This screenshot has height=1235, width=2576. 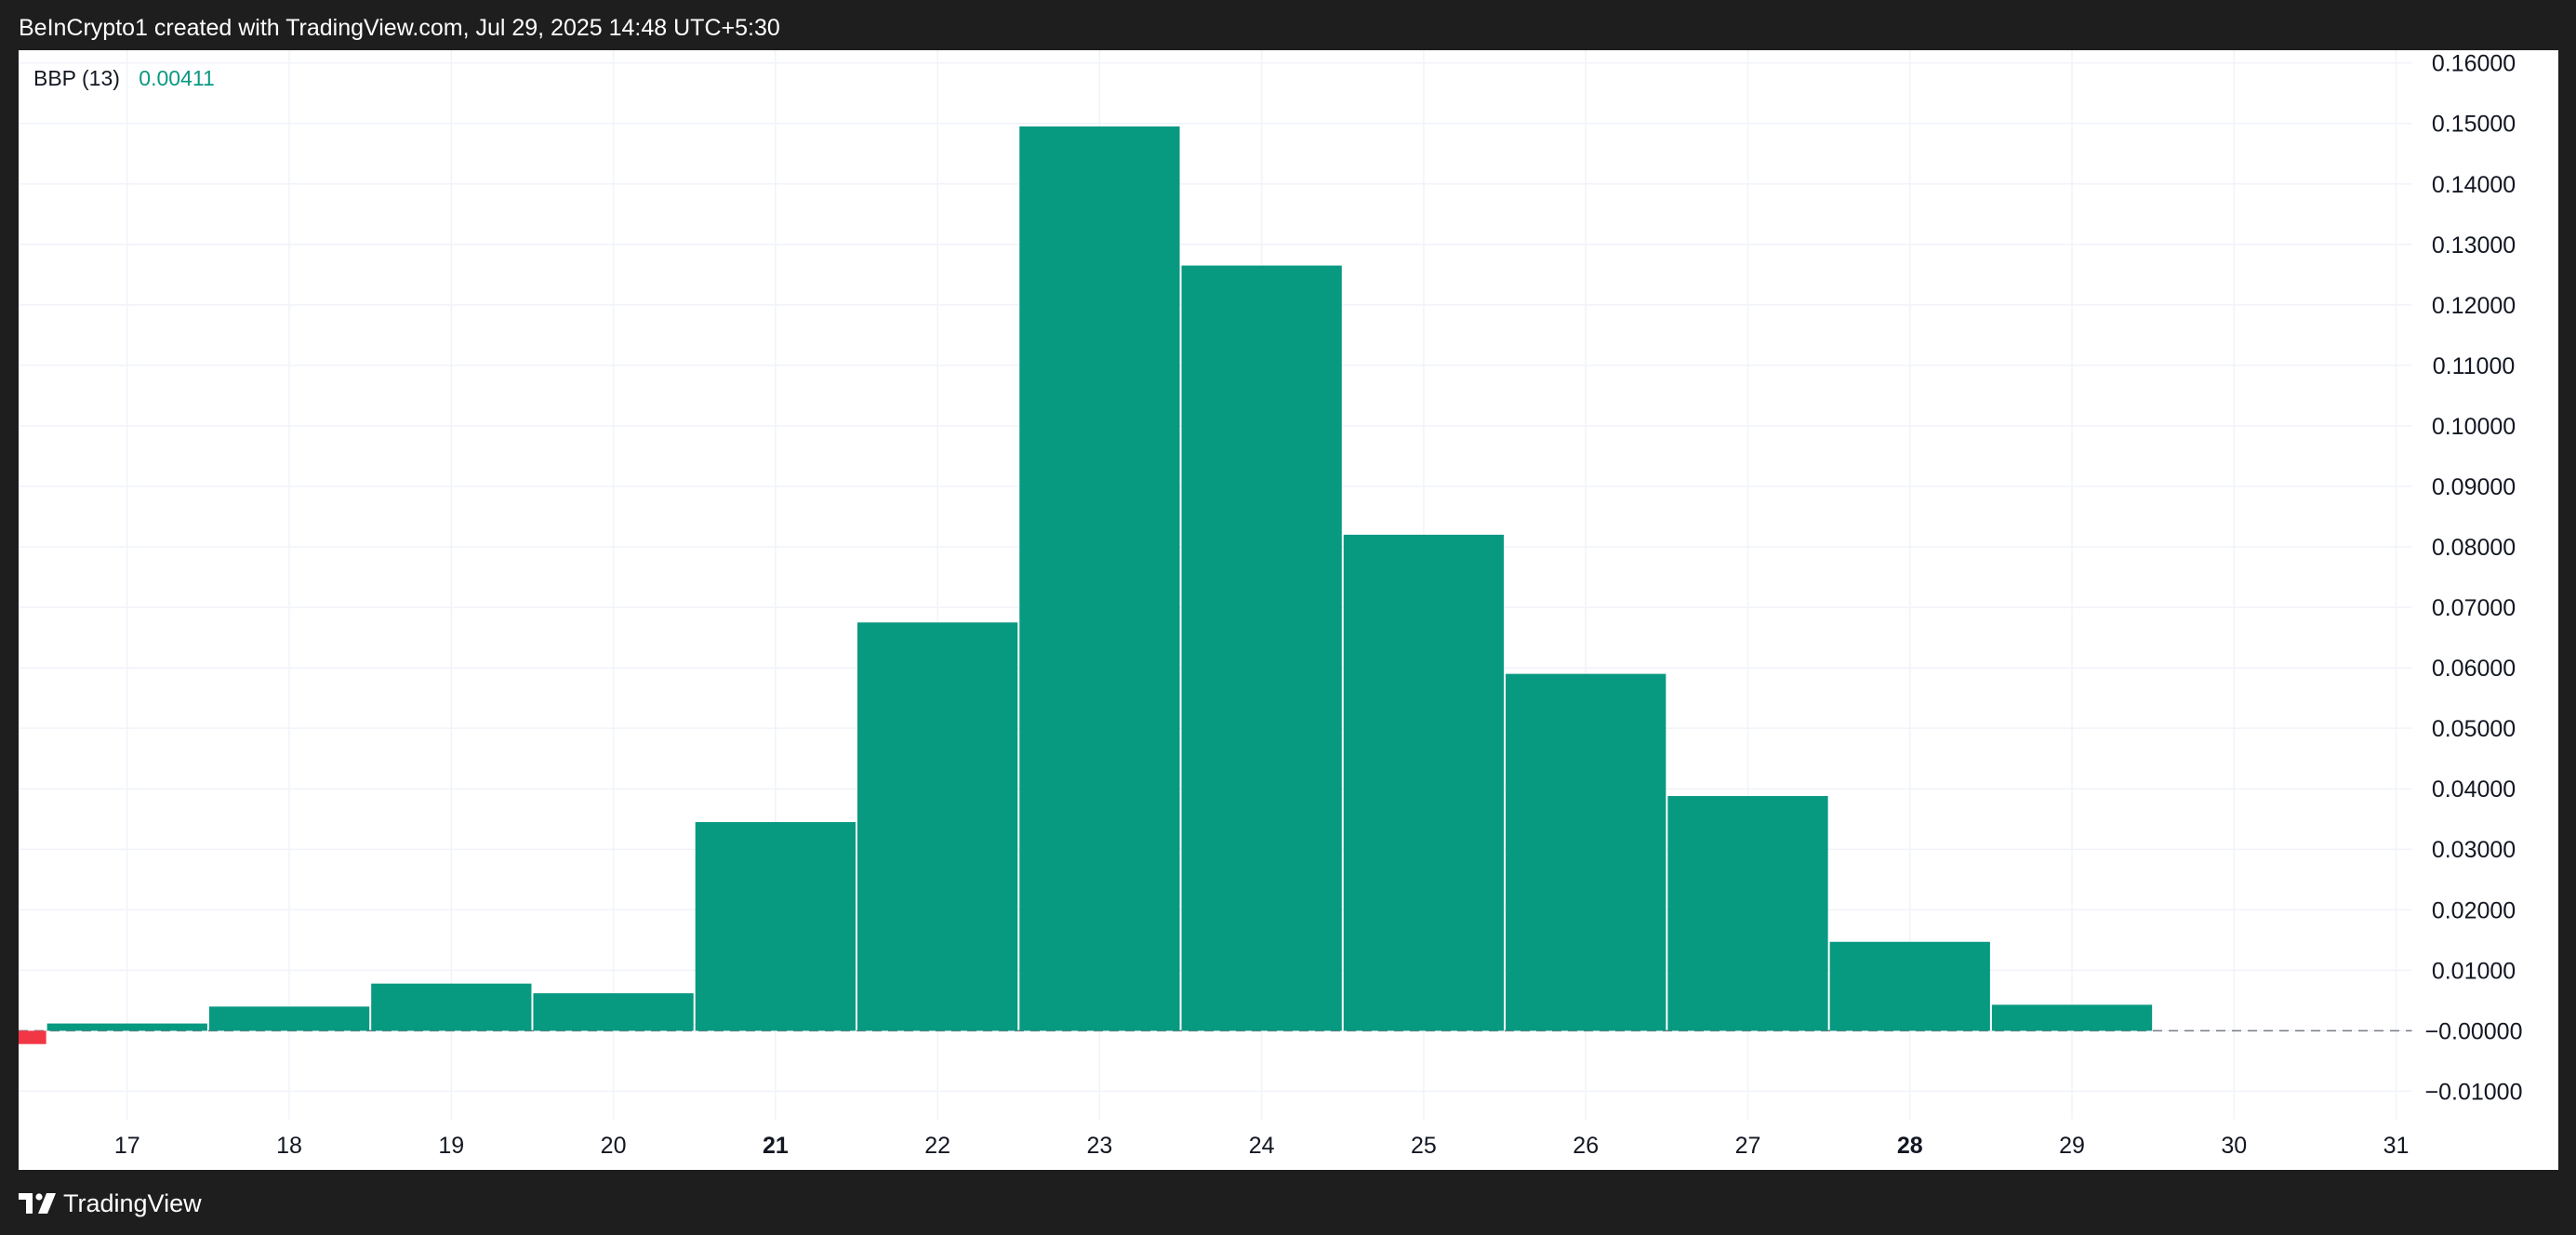 I want to click on tradingview-brand: TradingView, so click(x=110, y=1203).